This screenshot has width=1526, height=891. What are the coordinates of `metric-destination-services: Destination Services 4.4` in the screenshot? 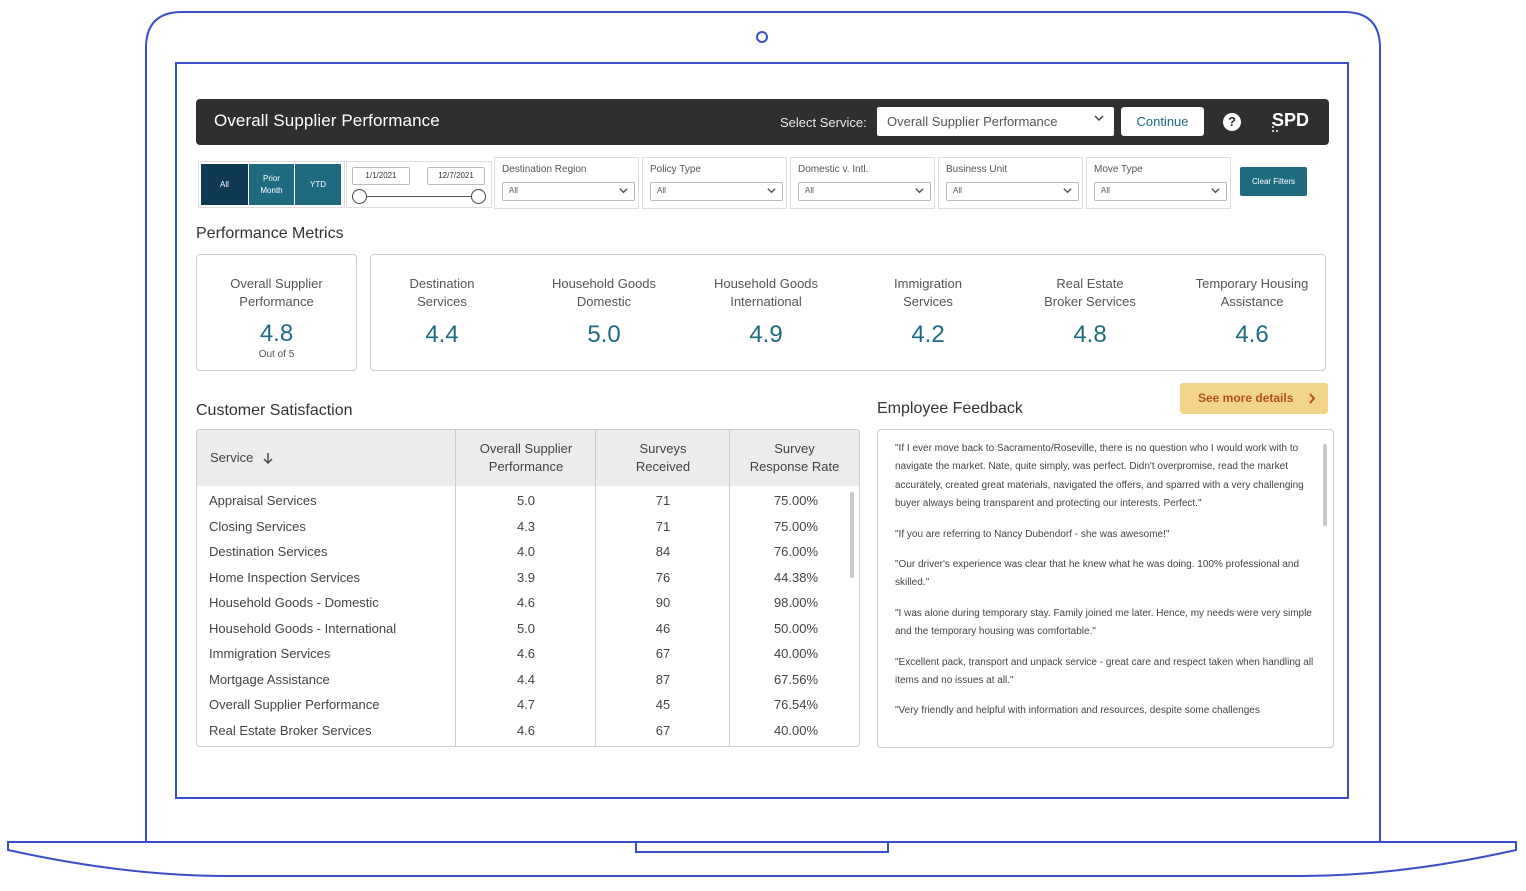 It's located at (442, 312).